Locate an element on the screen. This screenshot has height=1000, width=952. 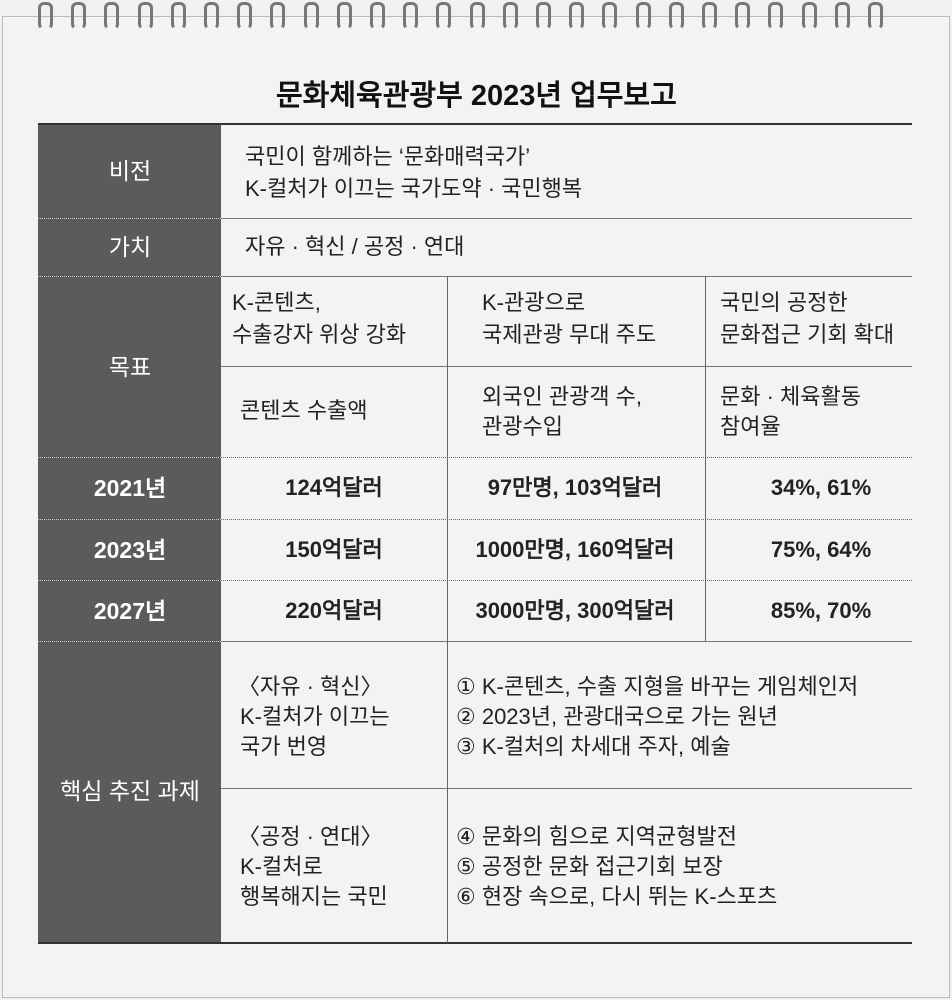
target-value: 150억달러 is located at coordinates (334, 549).